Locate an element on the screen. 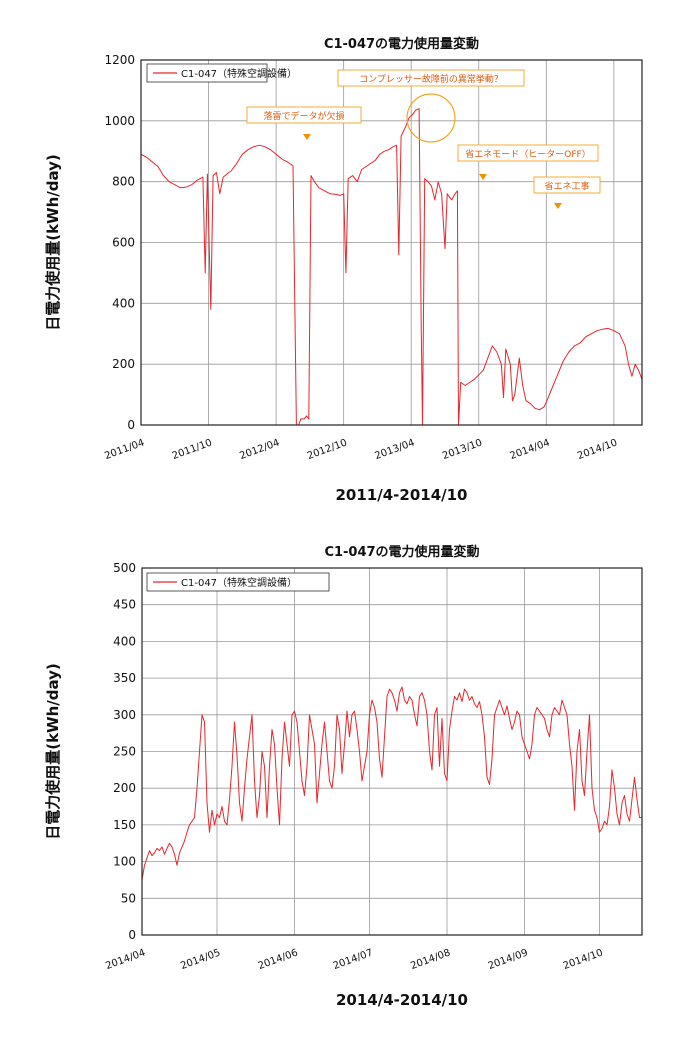 The height and width of the screenshot is (1040, 700). annotation-text: 省エネモード（ヒーターOFF） is located at coordinates (527, 154).